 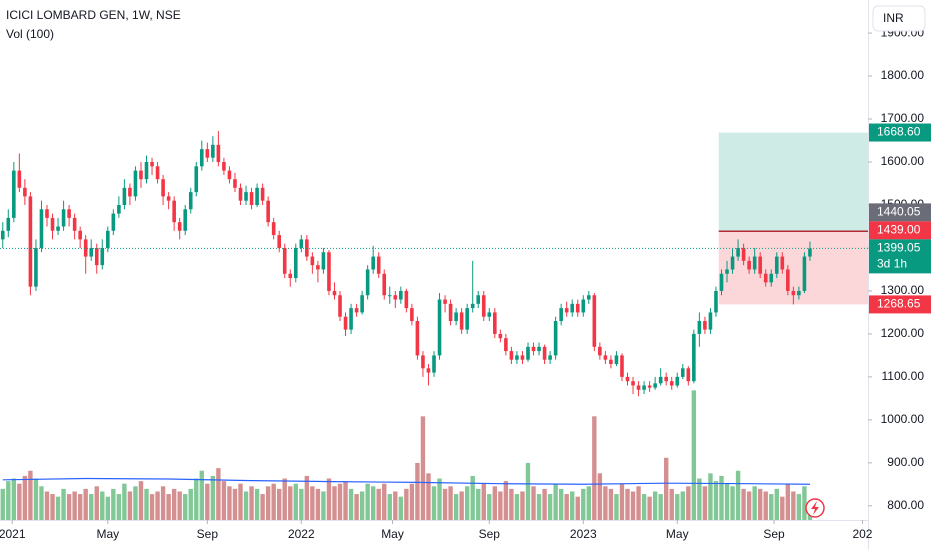 I want to click on y-tick-label: 800.00, so click(x=905, y=505).